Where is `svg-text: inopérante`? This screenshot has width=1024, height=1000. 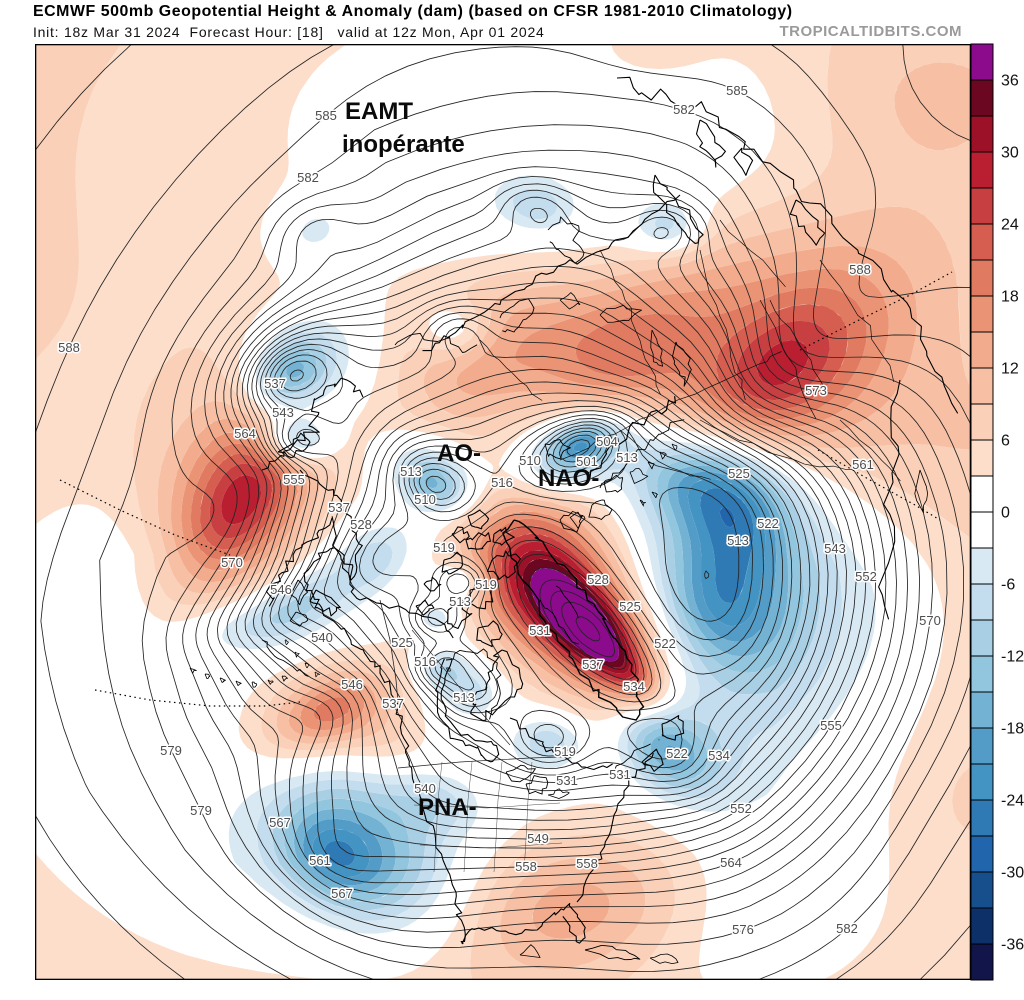
svg-text: inopérante is located at coordinates (403, 144).